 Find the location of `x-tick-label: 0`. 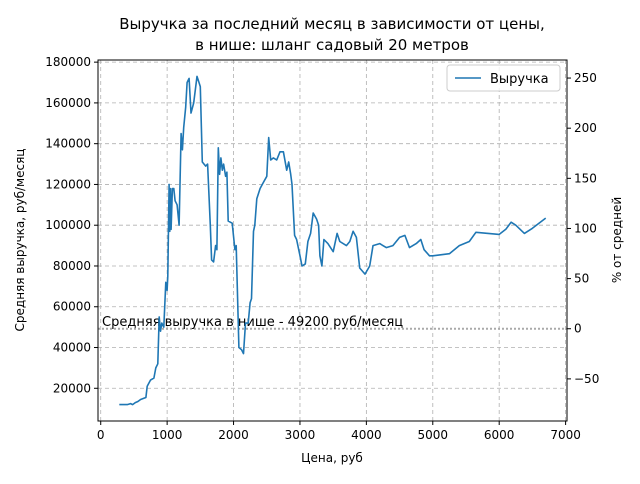

x-tick-label: 0 is located at coordinates (101, 435).